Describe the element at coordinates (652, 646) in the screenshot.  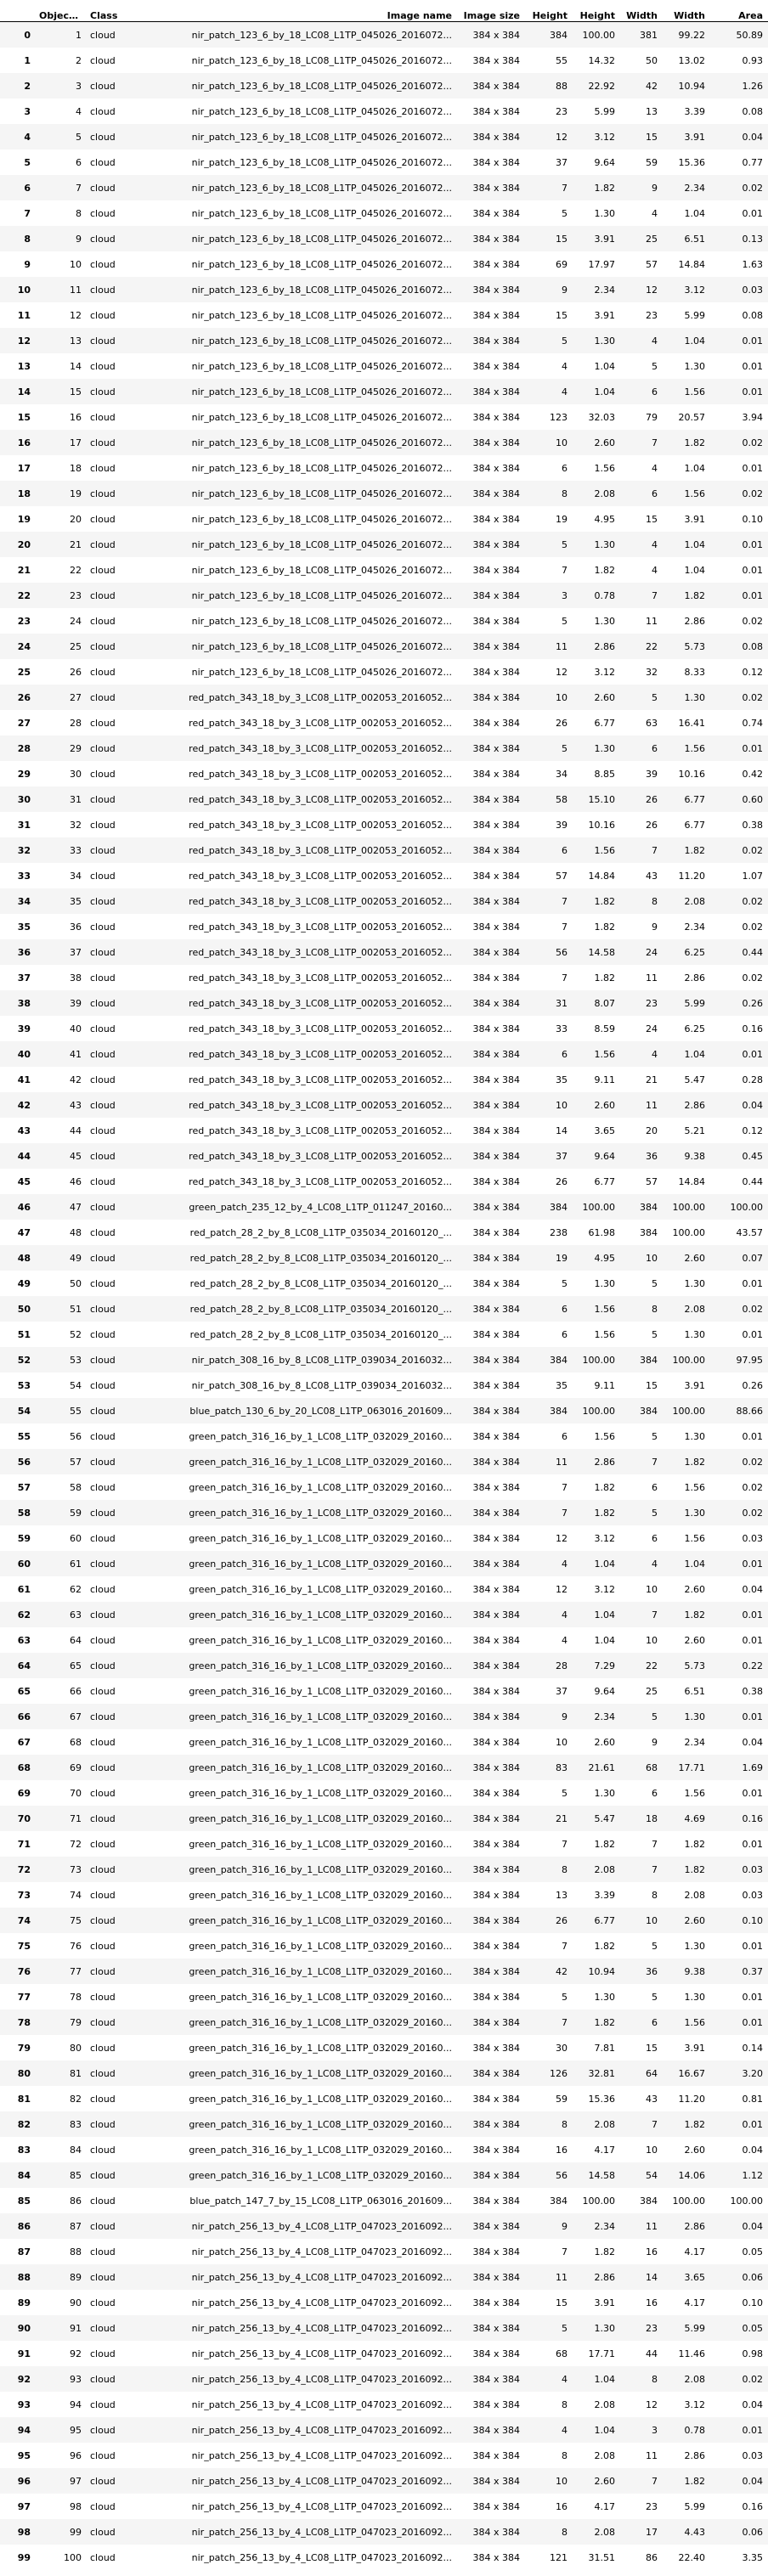
I see `cell-width-px: 22` at that location.